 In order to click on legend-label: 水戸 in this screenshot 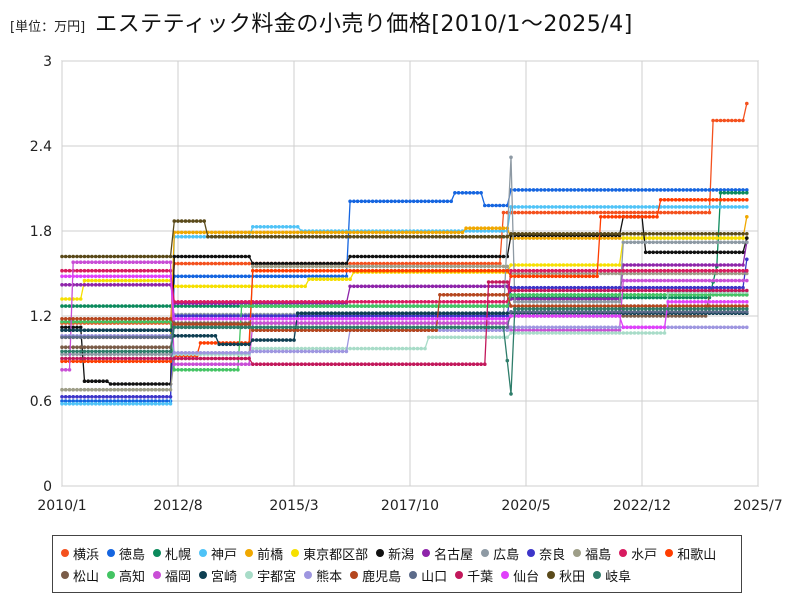, I will do `click(644, 555)`.